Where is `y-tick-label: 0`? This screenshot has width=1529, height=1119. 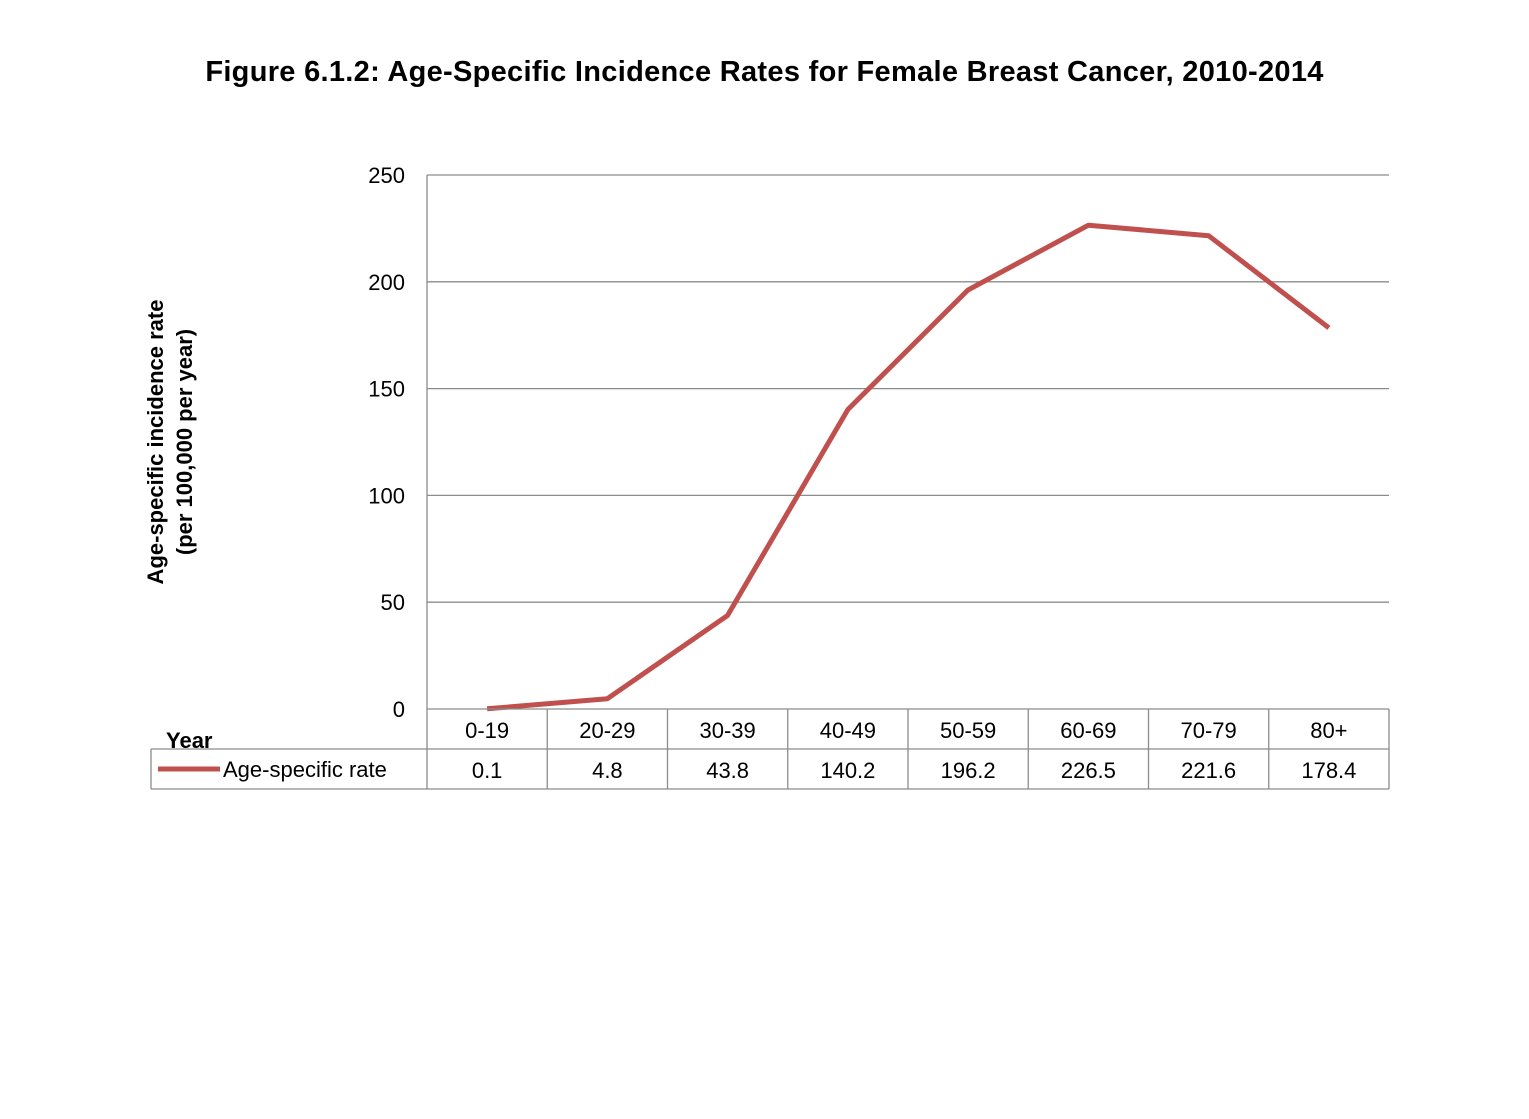
y-tick-label: 0 is located at coordinates (399, 709).